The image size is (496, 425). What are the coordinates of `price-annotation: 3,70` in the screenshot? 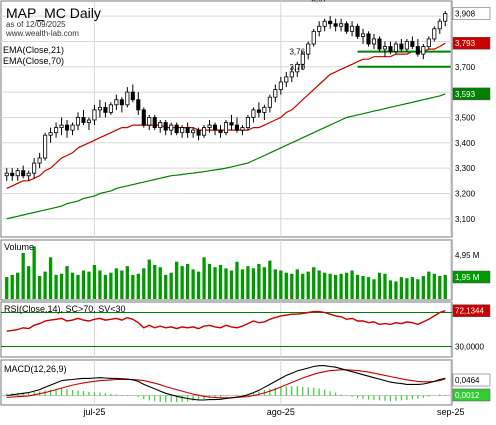 It's located at (297, 67).